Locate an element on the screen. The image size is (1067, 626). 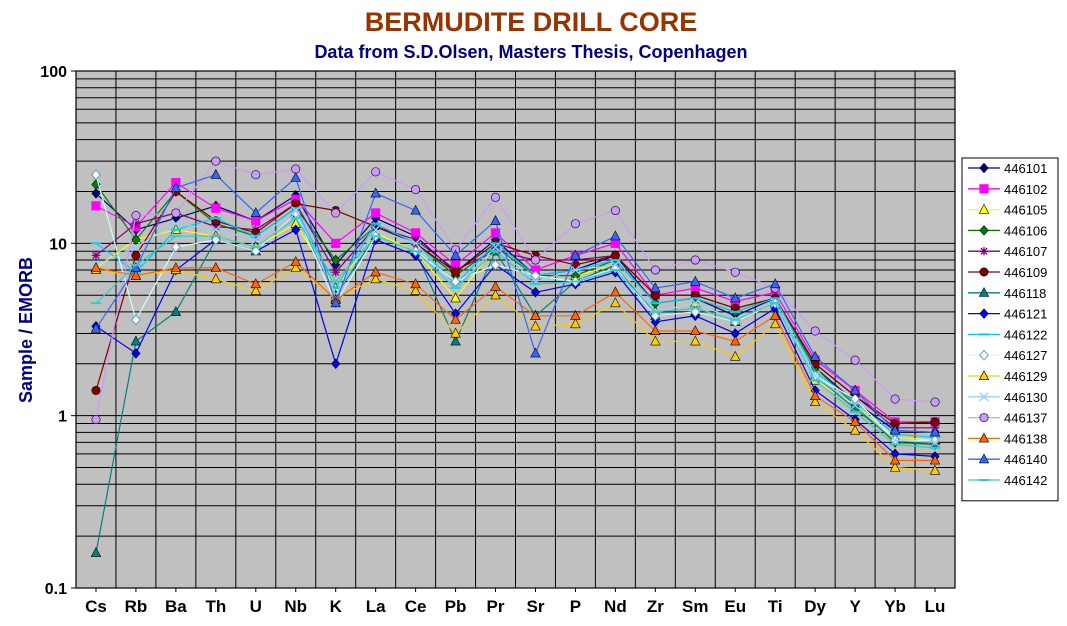
legend-item: 446127 is located at coordinates (1007, 355).